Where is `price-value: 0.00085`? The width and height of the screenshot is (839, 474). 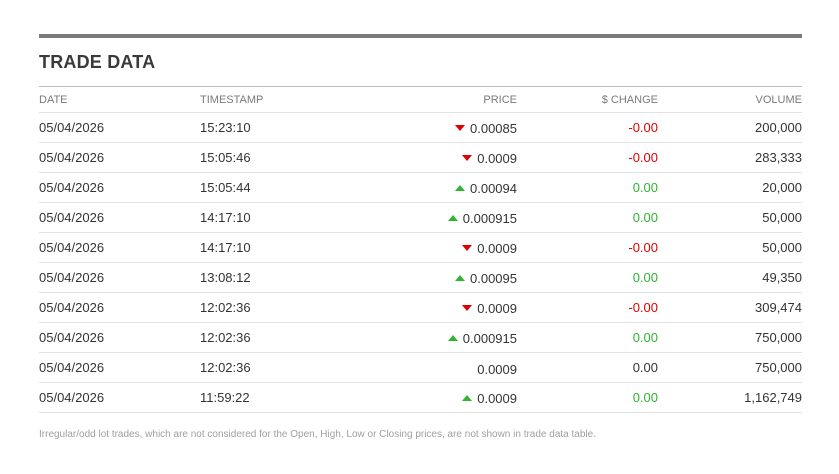 price-value: 0.00085 is located at coordinates (493, 128).